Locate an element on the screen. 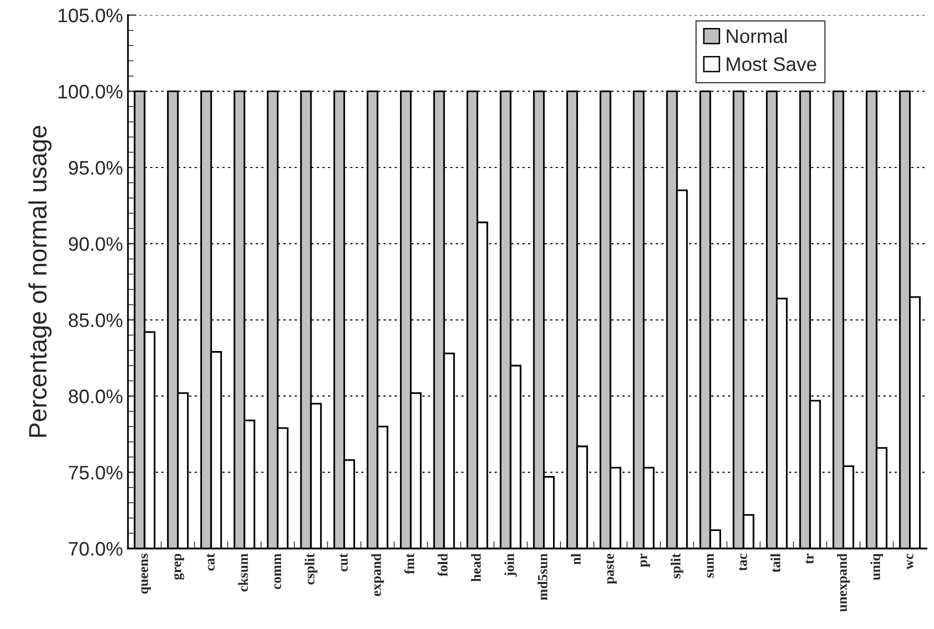  y-tick-label: 85.0% is located at coordinates (95, 320).